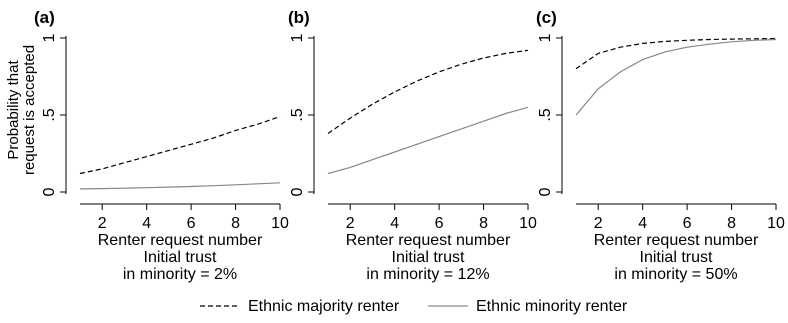  I want to click on panel-caption-line: in minority = 2%, so click(180, 274).